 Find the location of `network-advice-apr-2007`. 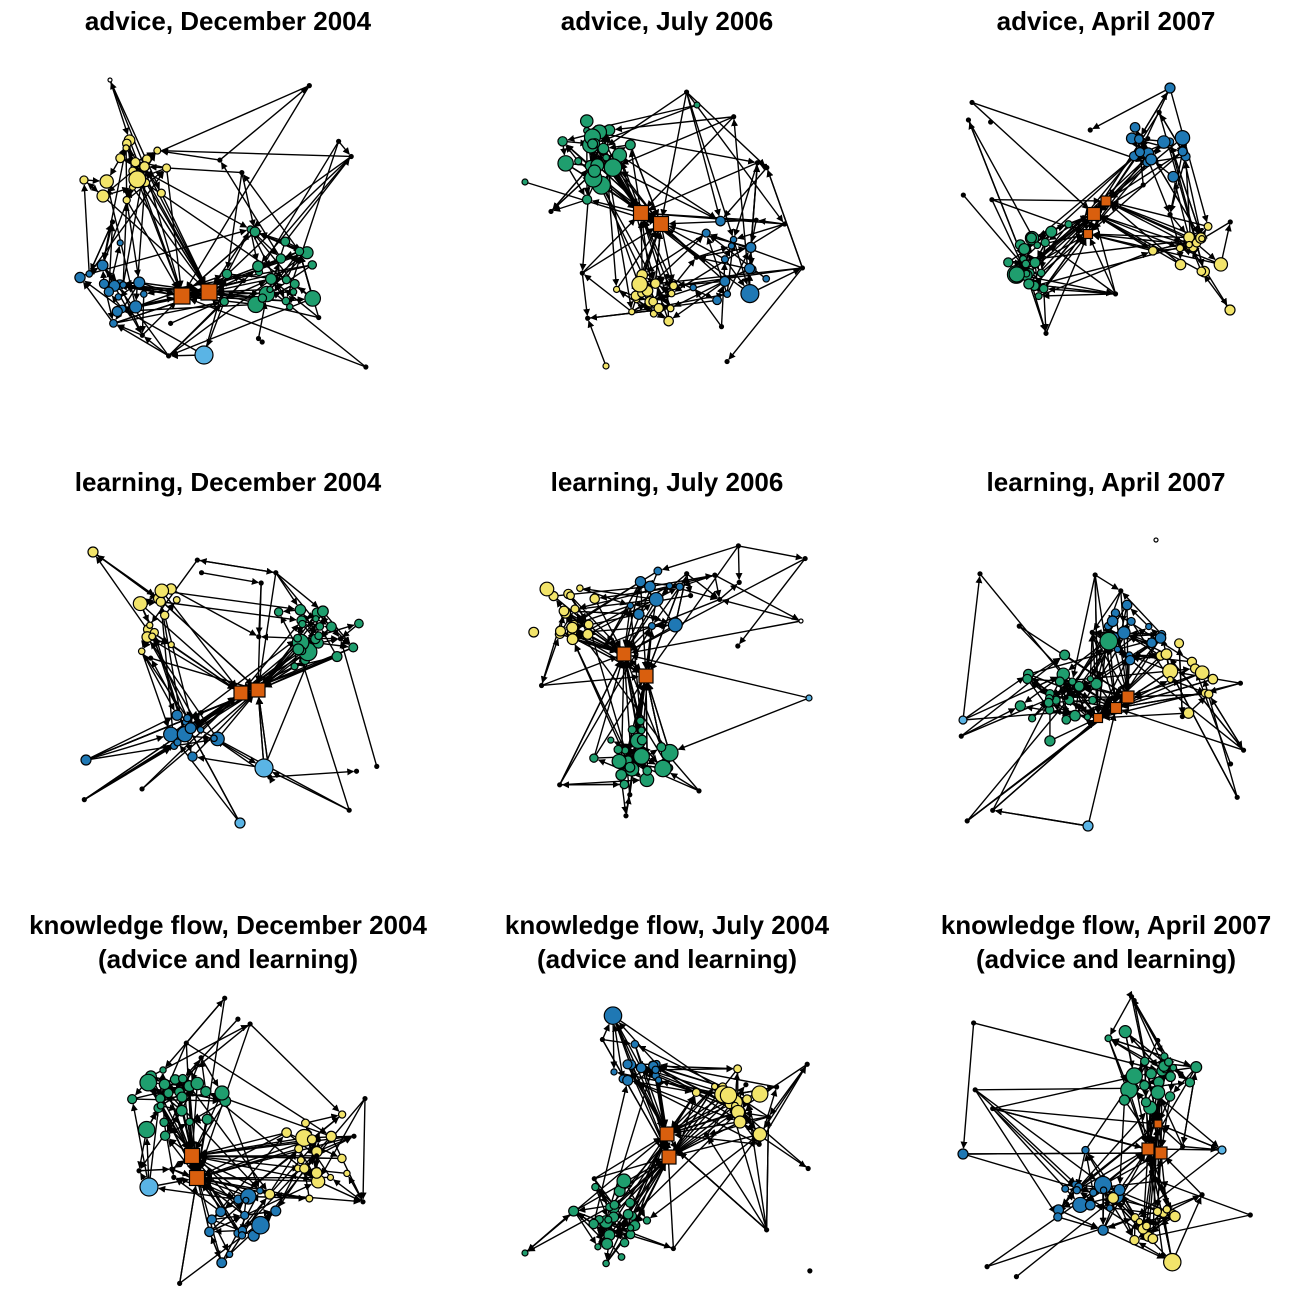

network-advice-apr-2007 is located at coordinates (1098, 209).